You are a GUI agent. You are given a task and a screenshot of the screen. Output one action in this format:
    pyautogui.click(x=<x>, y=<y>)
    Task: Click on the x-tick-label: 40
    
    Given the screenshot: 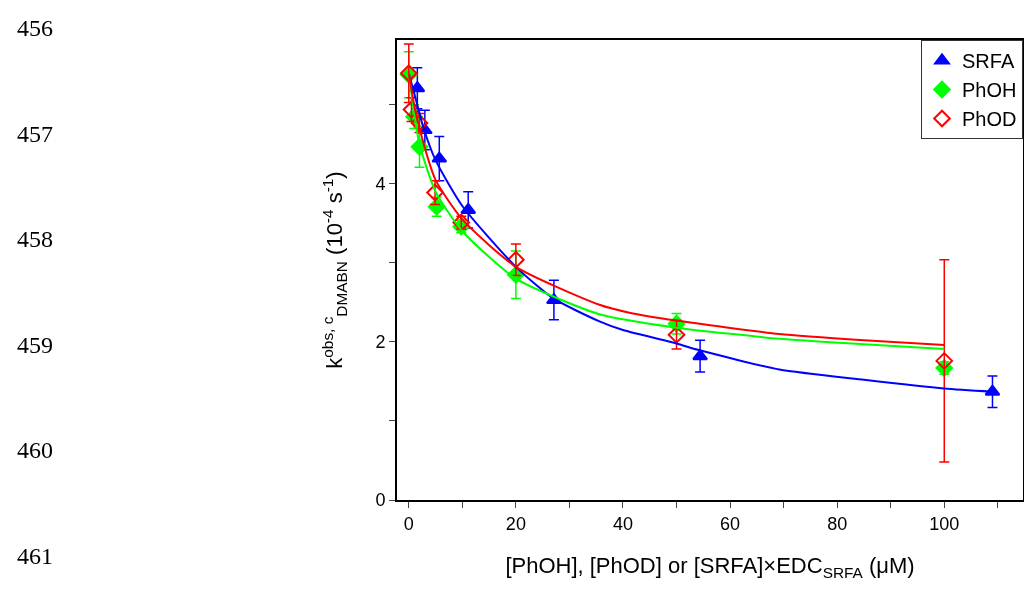 What is the action you would take?
    pyautogui.click(x=622, y=523)
    